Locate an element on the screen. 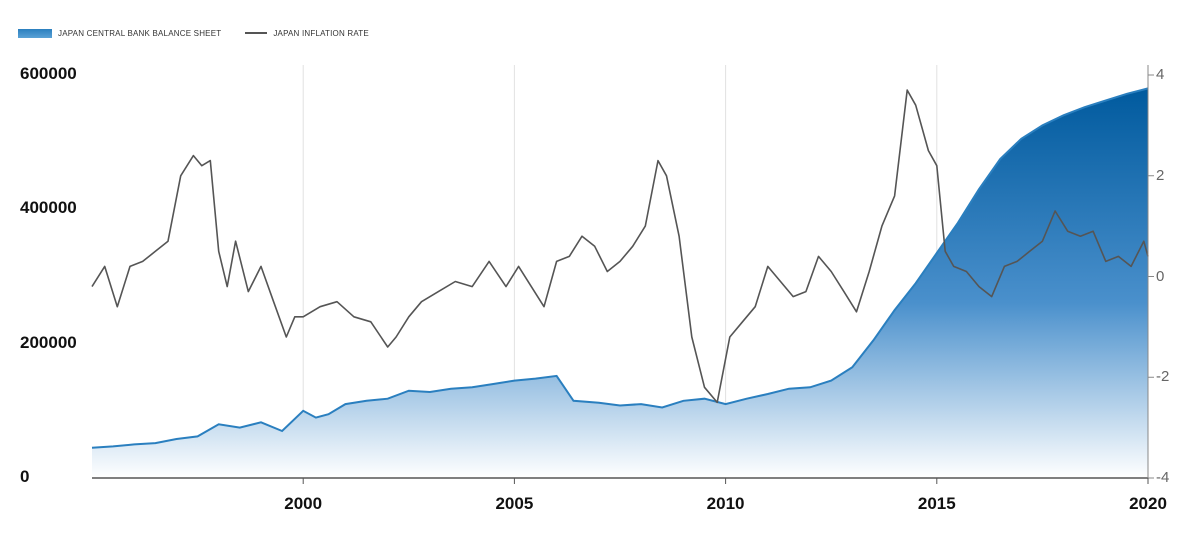  x-tick-label: 2015 is located at coordinates (936, 503).